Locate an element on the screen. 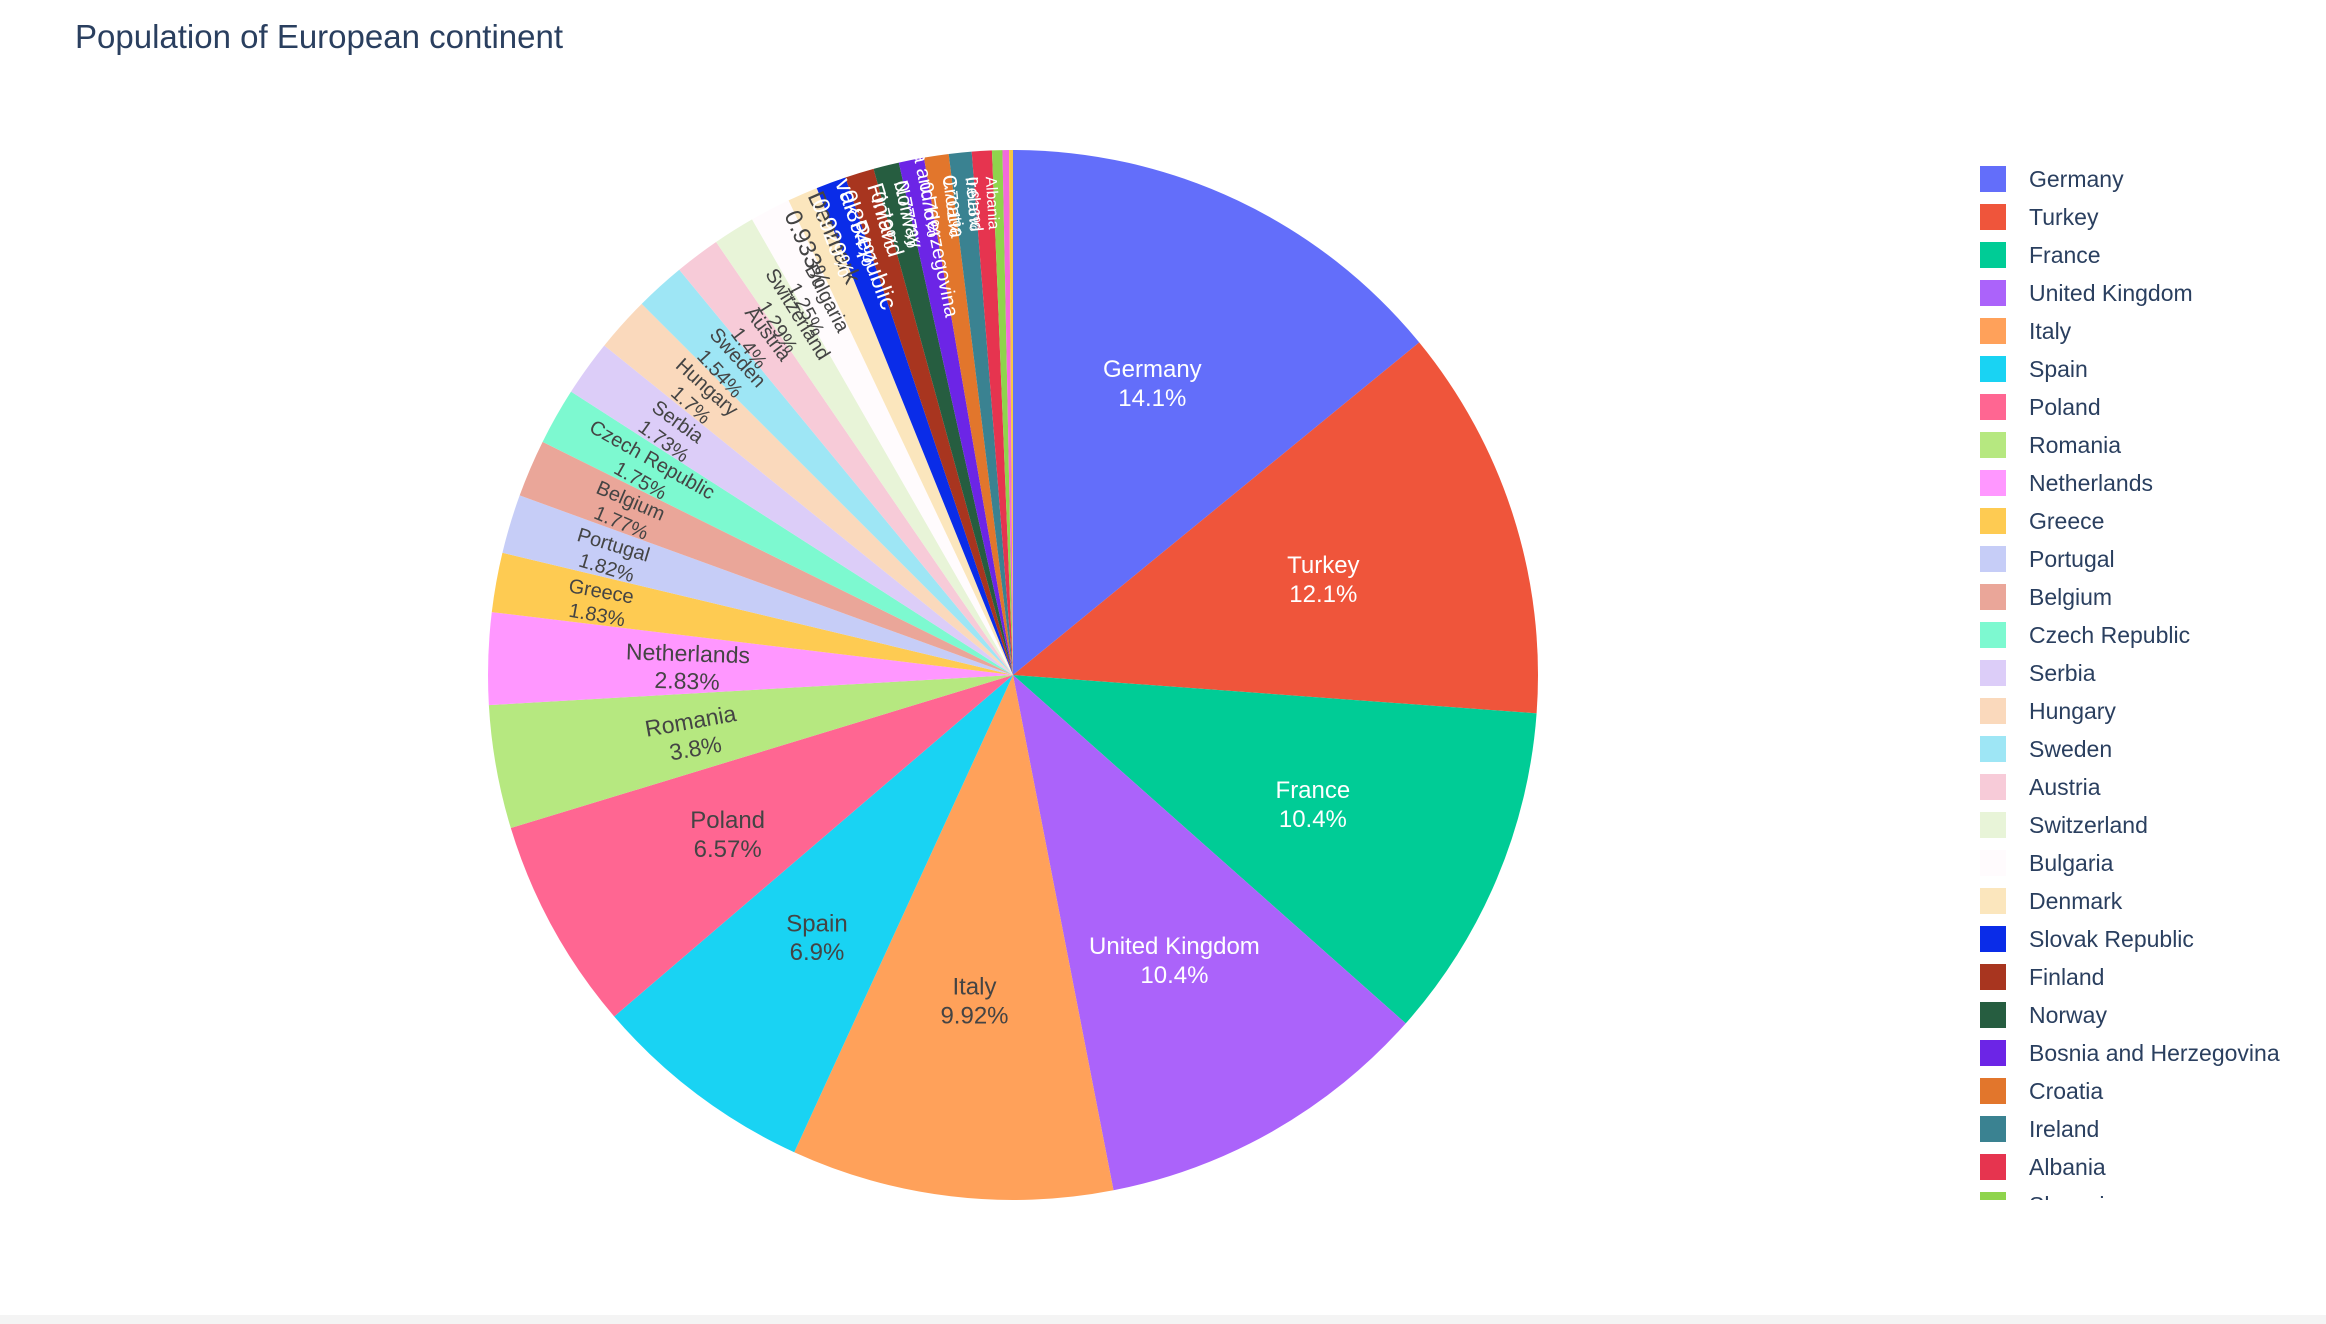  legend-item-czech-republic: Czech Republic is located at coordinates (2147, 635).